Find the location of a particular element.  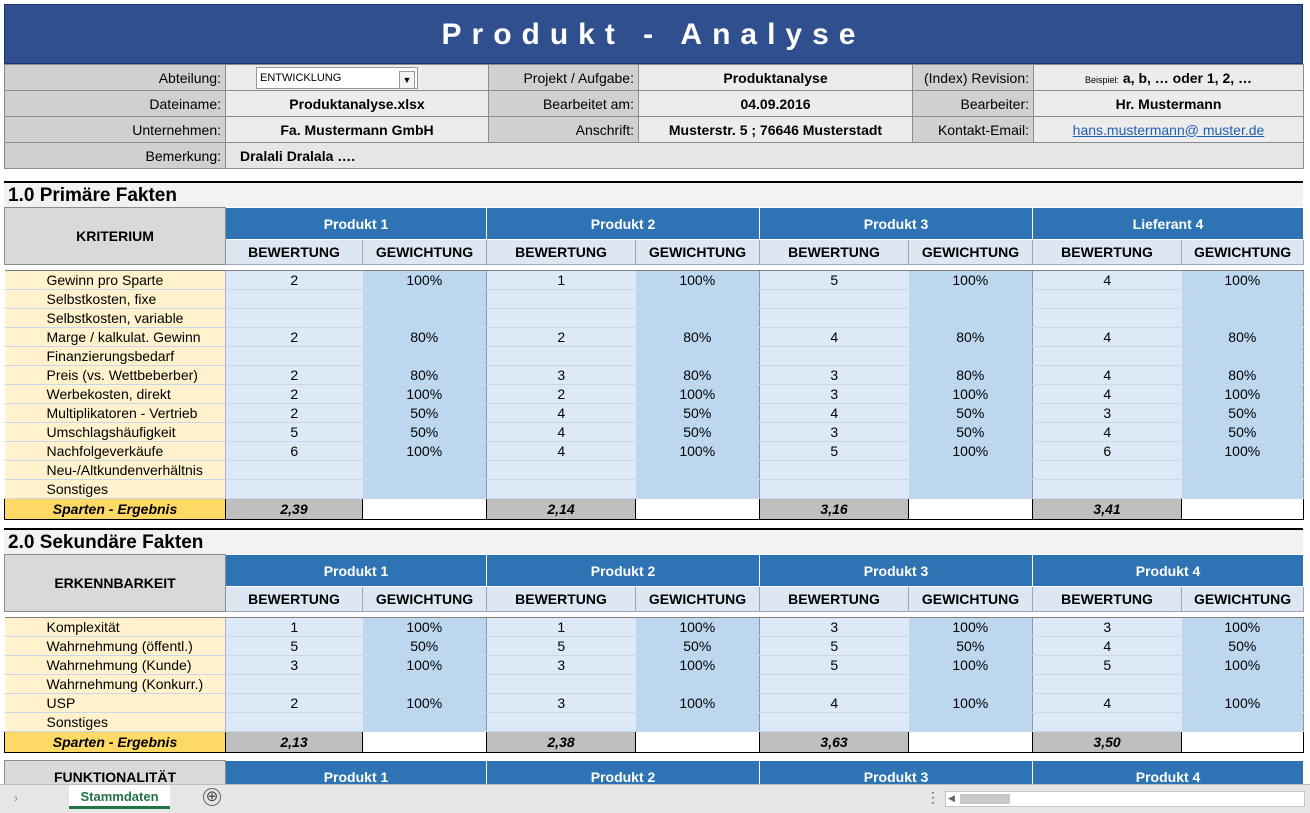

bearbeitet-value: 04.09.2016 is located at coordinates (775, 103).